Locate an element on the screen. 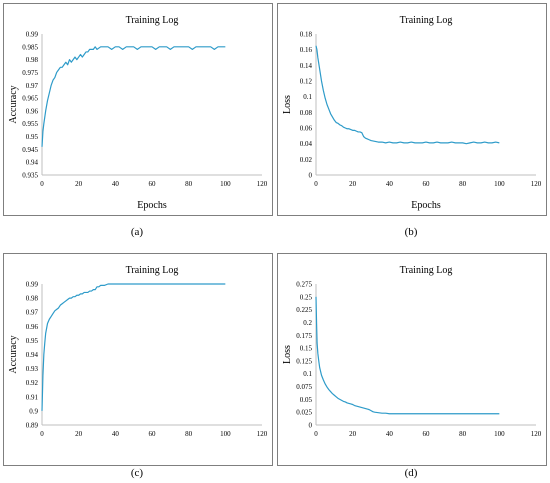  y-tick-label: 0.92 is located at coordinates (32, 383).